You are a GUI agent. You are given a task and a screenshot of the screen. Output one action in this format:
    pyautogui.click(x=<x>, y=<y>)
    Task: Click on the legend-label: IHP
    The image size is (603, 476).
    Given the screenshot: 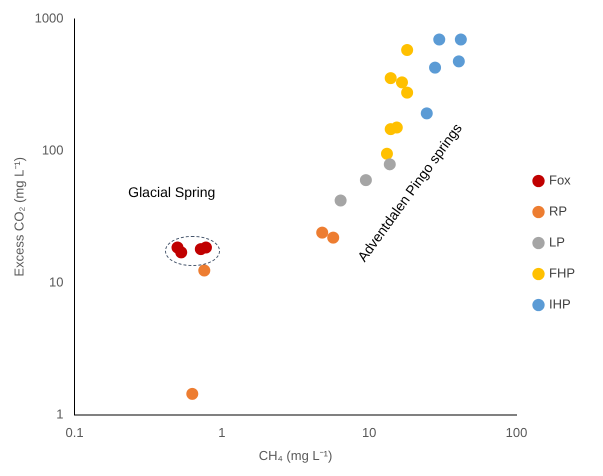 What is the action you would take?
    pyautogui.click(x=560, y=304)
    